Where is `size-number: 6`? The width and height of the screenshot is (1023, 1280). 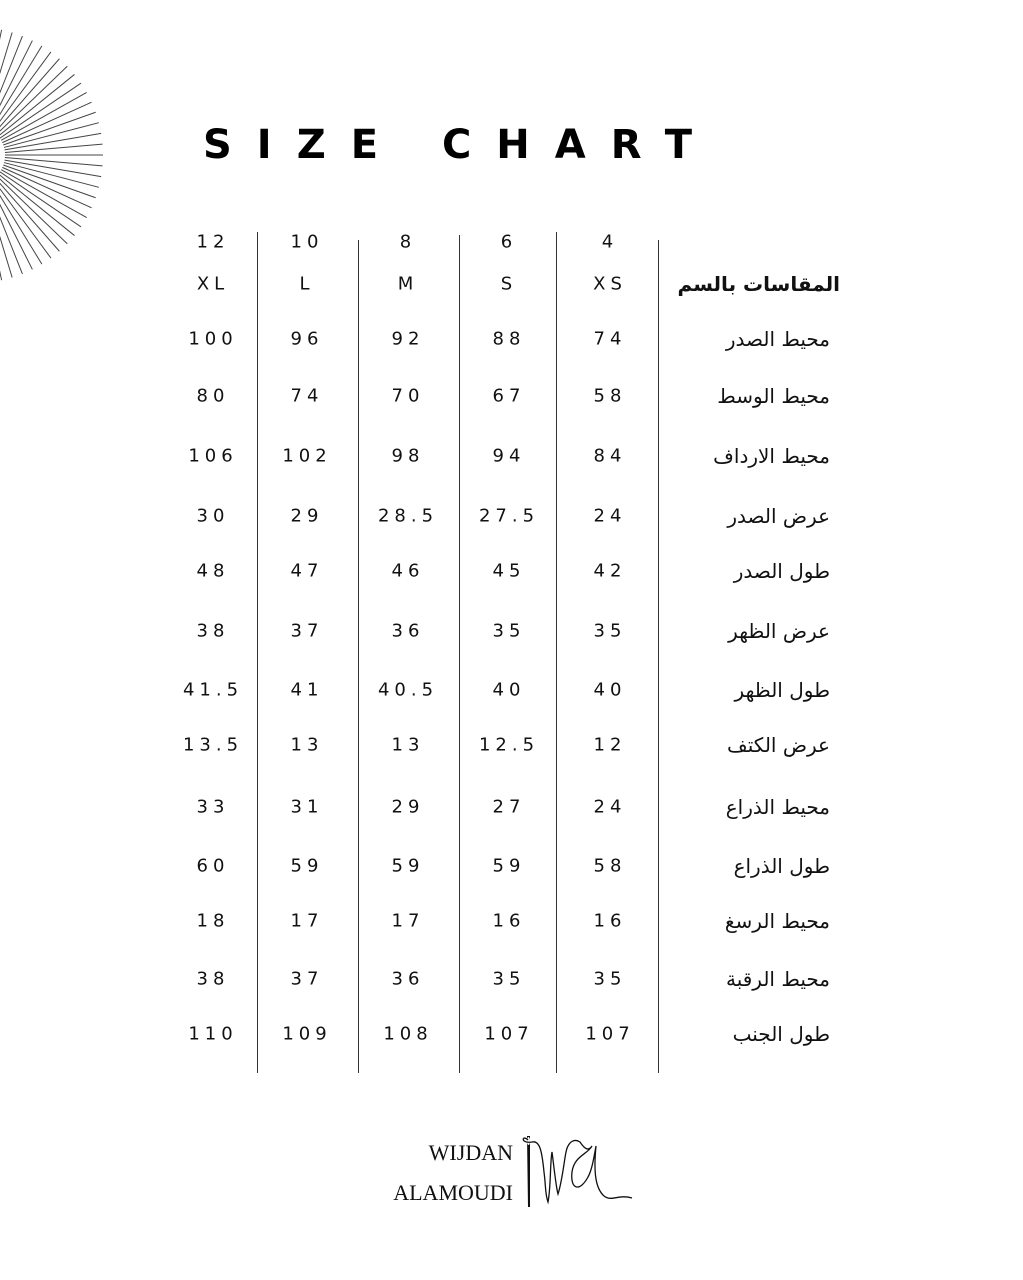
size-number: 6 is located at coordinates (509, 242).